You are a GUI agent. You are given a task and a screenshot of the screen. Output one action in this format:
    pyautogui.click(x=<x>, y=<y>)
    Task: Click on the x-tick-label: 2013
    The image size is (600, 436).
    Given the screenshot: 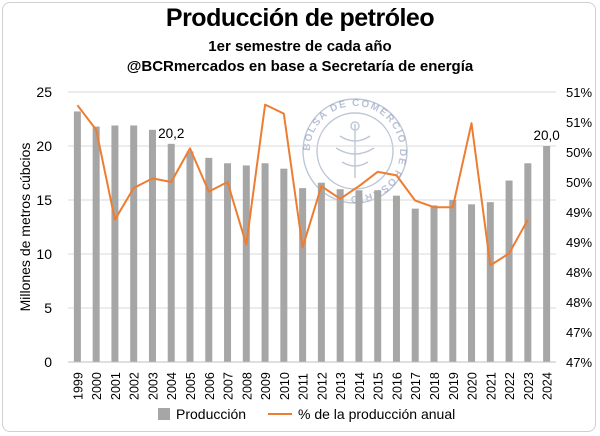 What is the action you would take?
    pyautogui.click(x=341, y=386)
    